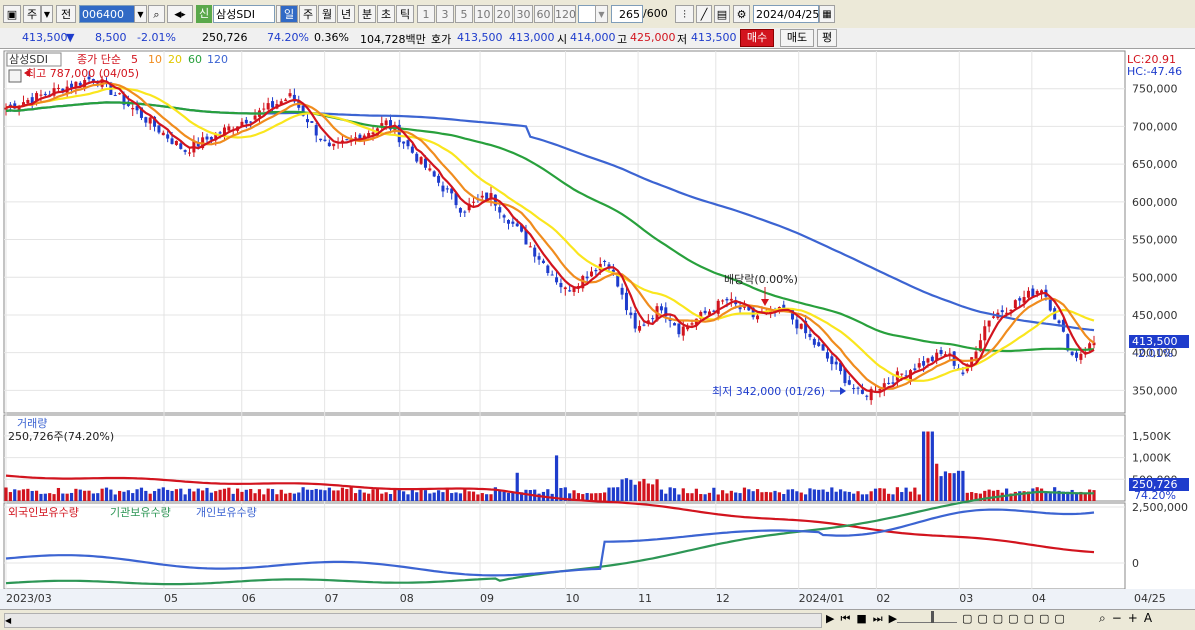 This screenshot has width=1195, height=630. What do you see at coordinates (47, 14) in the screenshot?
I see `view-type-dropdown-icon: ▼` at bounding box center [47, 14].